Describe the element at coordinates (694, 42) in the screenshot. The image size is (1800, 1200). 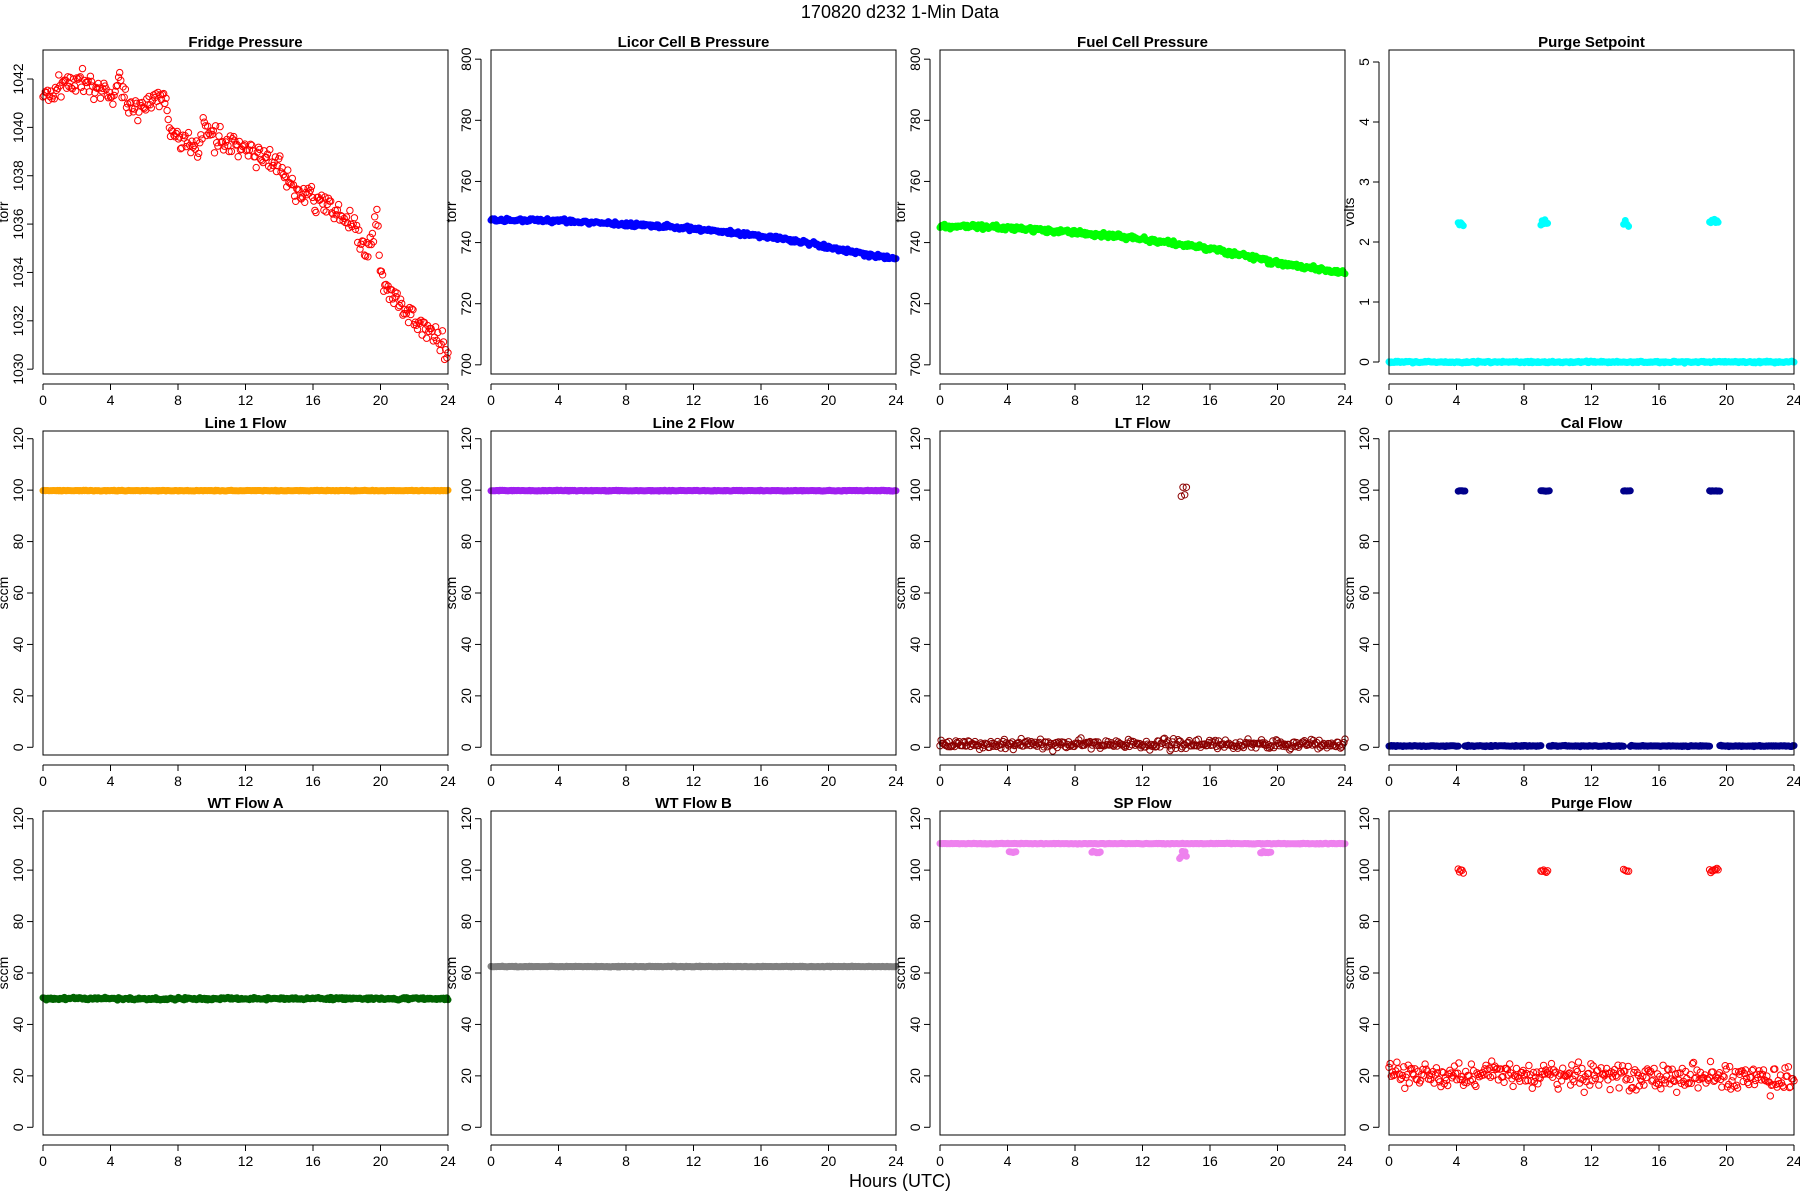
I see `panel-title: Licor Cell B Pressure` at that location.